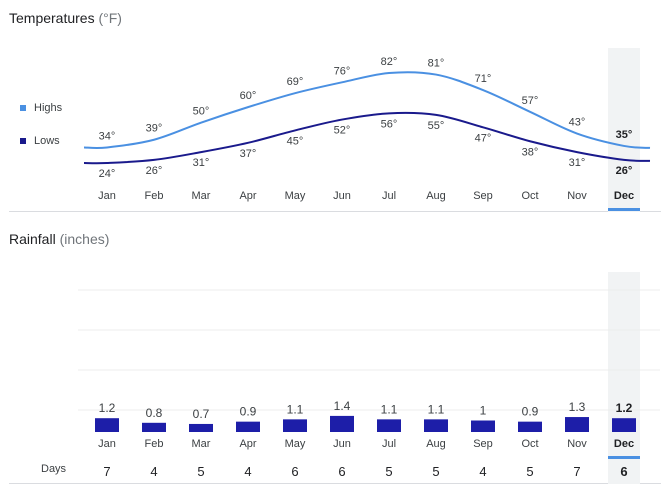 The width and height of the screenshot is (670, 491). What do you see at coordinates (107, 136) in the screenshot?
I see `highs-data-label: 34°` at bounding box center [107, 136].